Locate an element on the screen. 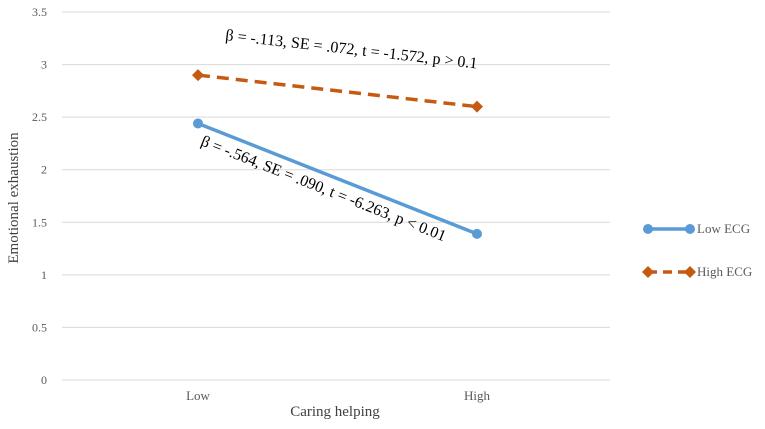 This screenshot has width=765, height=429. y-tick-label: 2 is located at coordinates (44, 170).